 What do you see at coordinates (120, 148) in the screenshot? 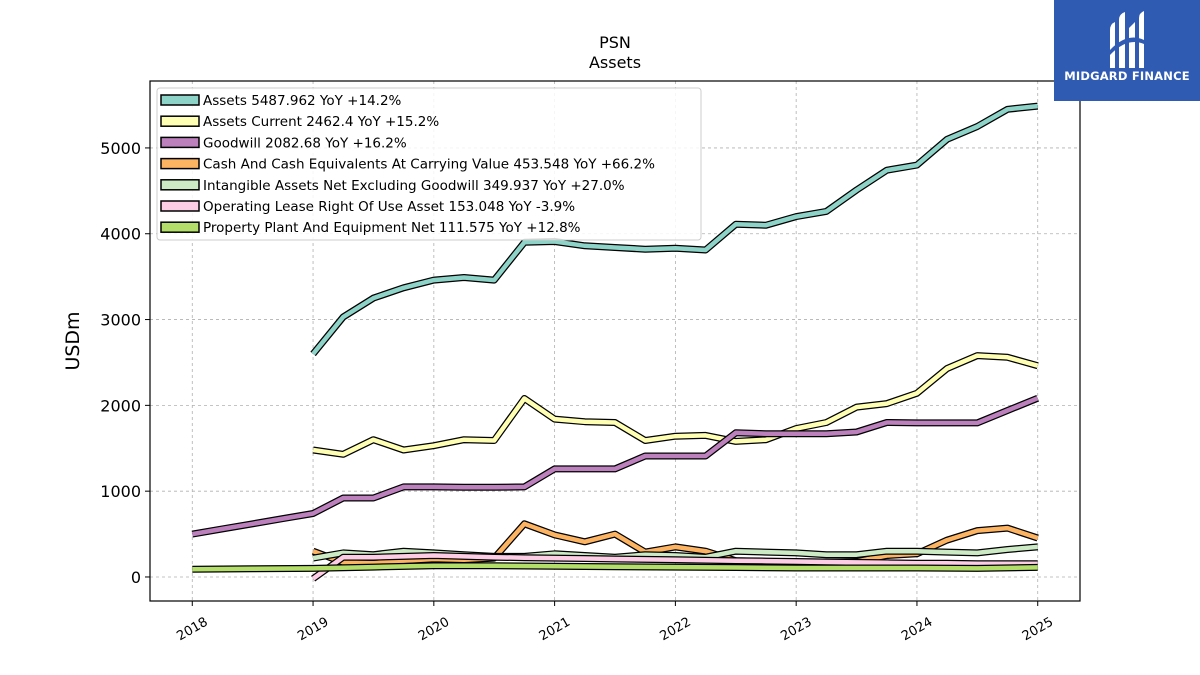
I see `y-tick-label: 5000` at bounding box center [120, 148].